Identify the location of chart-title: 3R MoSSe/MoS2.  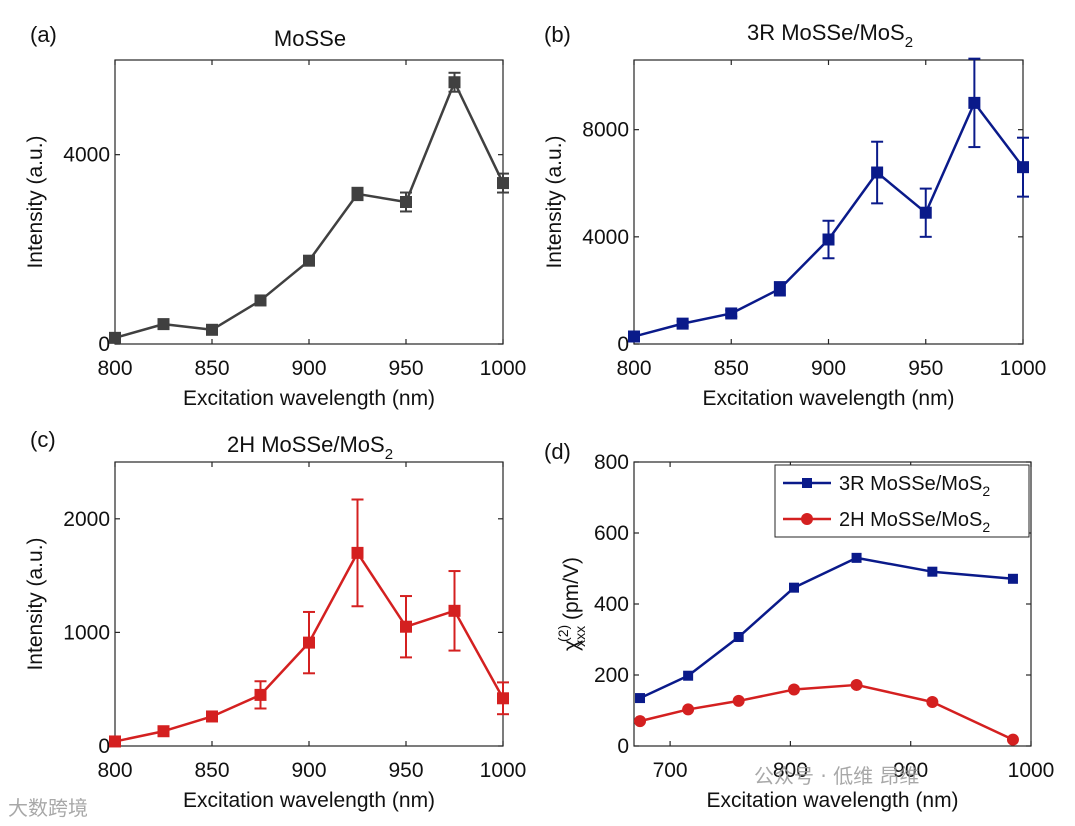
(830, 35).